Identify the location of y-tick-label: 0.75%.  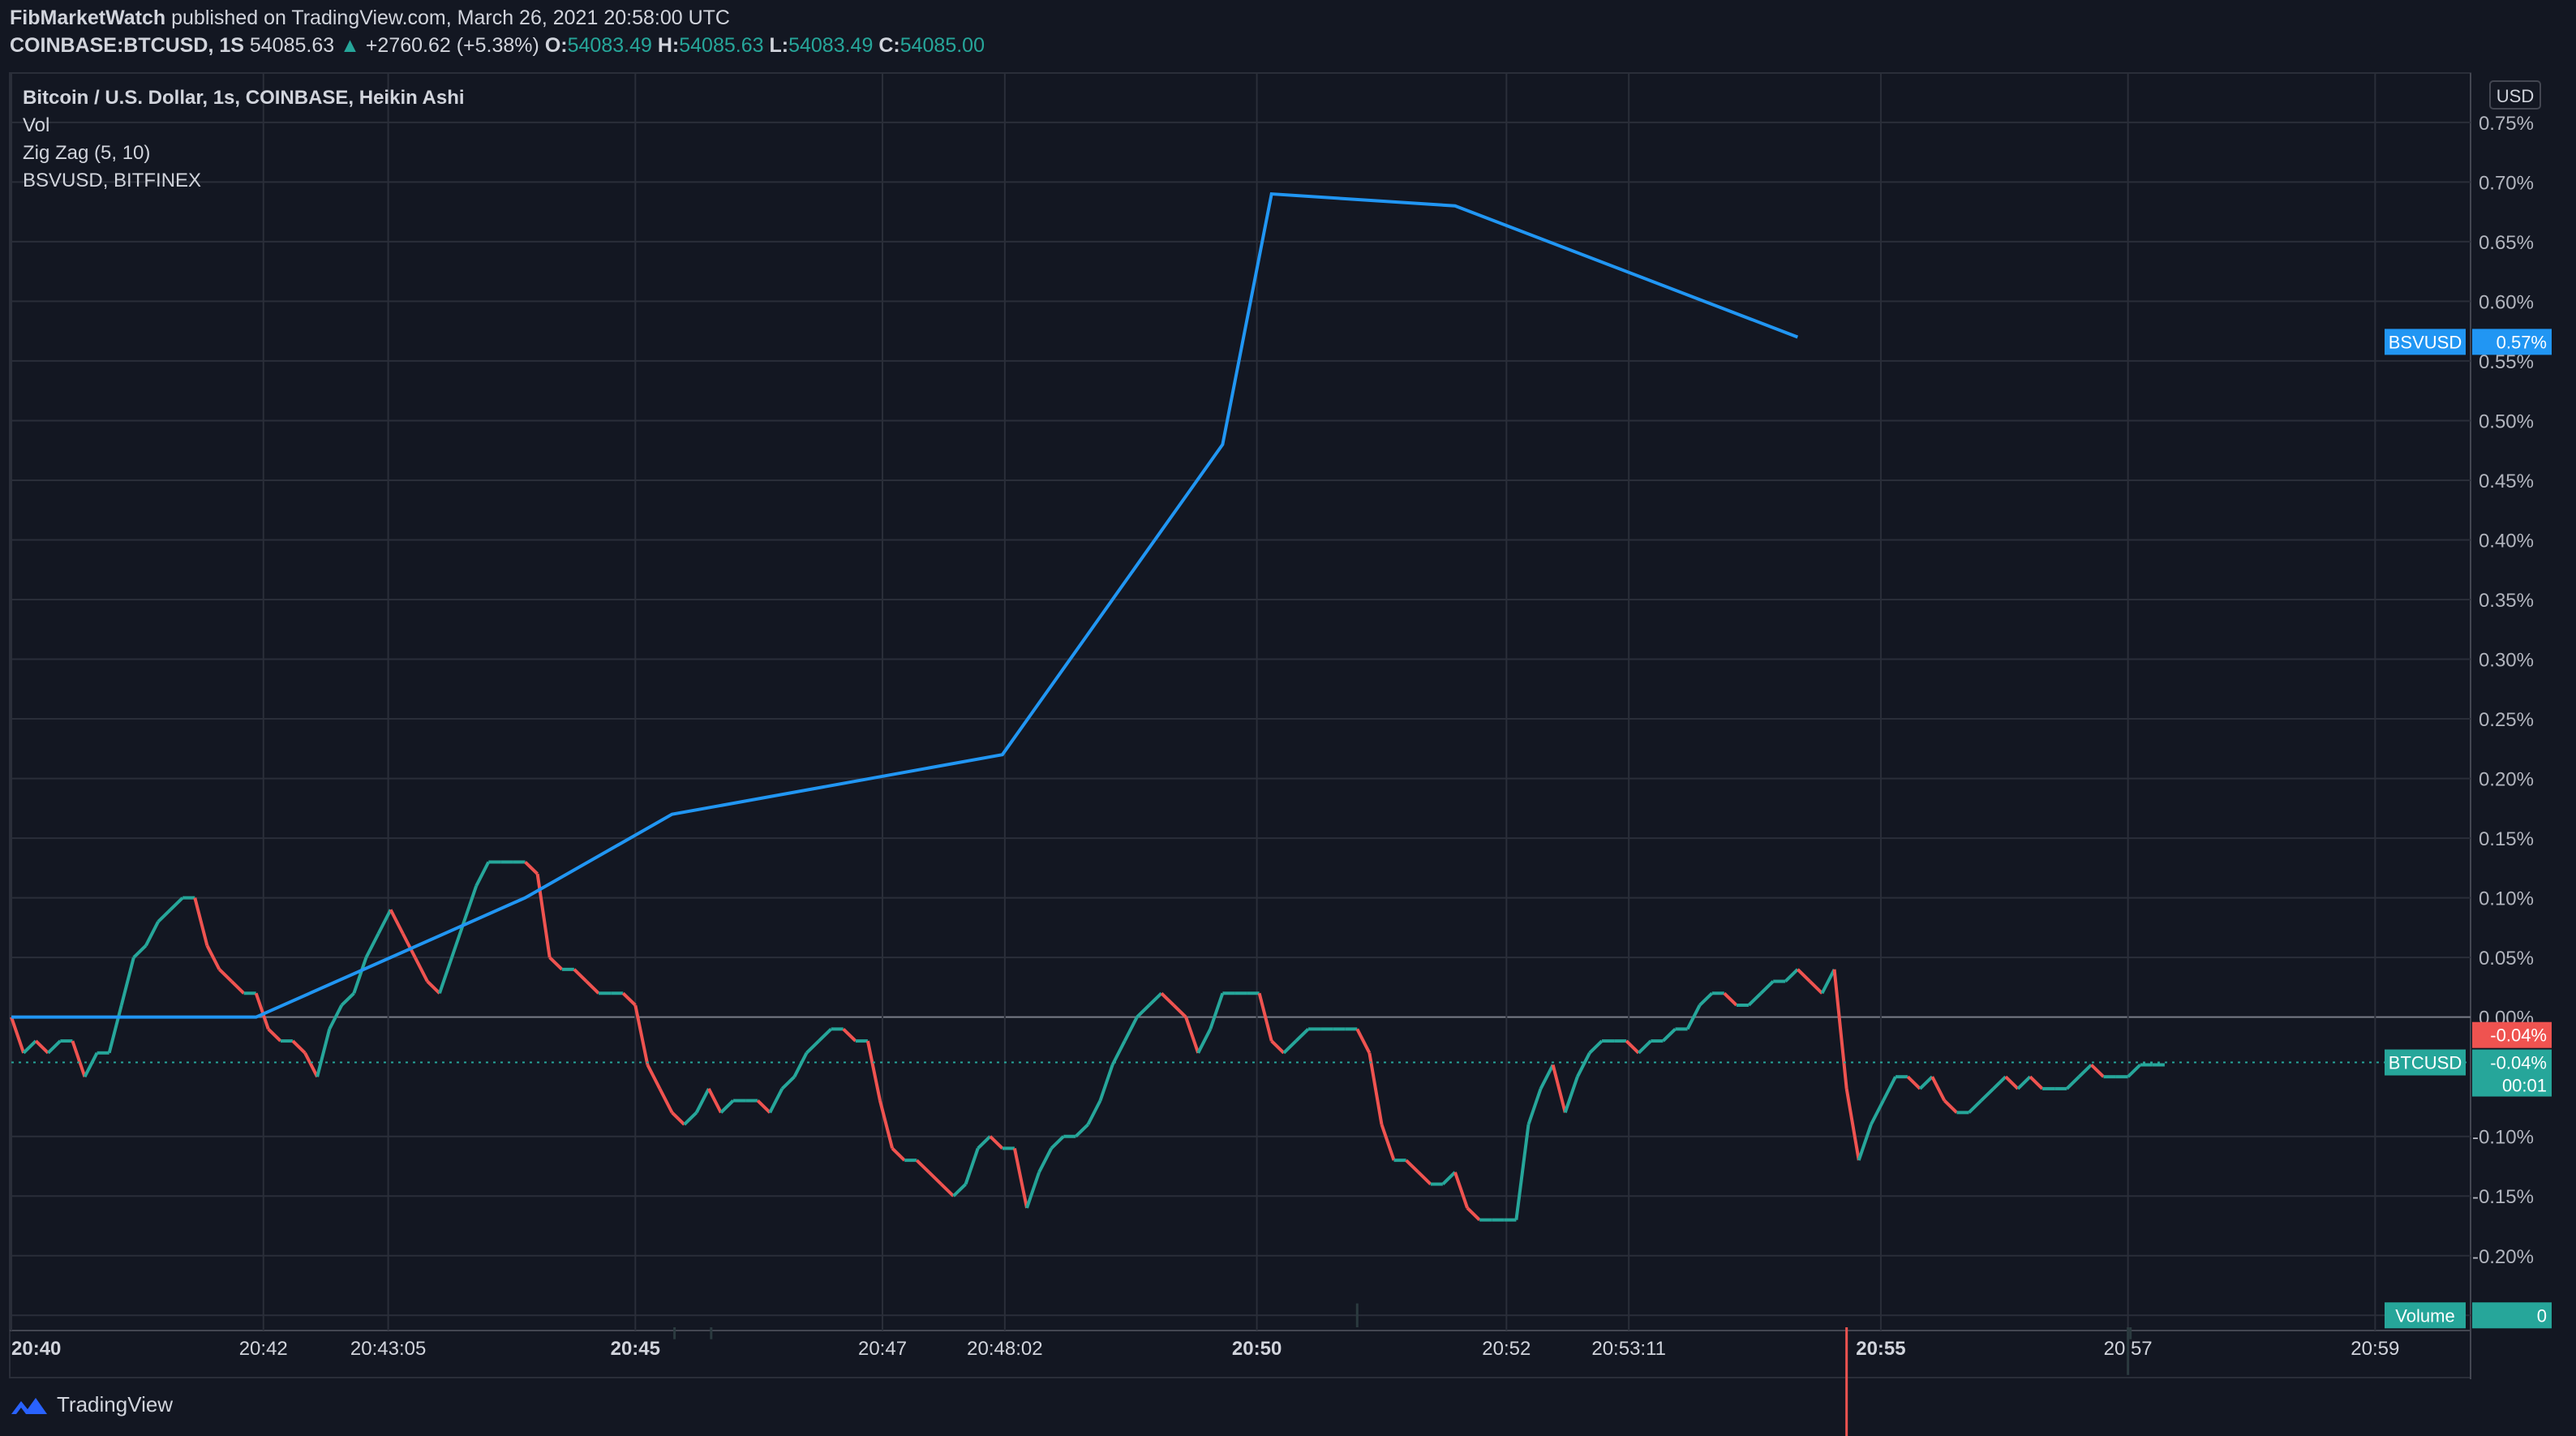
(2506, 124).